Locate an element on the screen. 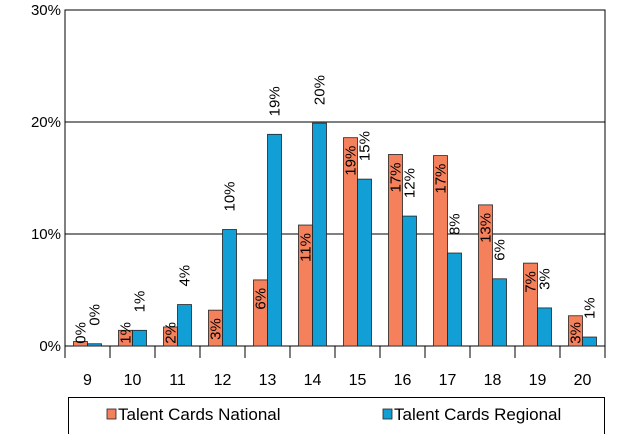 This screenshot has width=624, height=434. data-label: 15% is located at coordinates (365, 146).